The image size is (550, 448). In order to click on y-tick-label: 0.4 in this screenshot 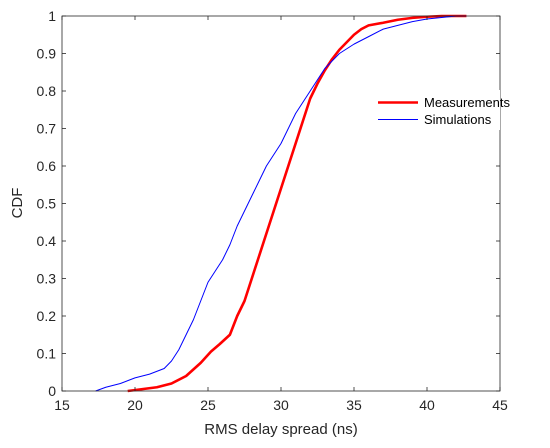, I will do `click(47, 241)`.